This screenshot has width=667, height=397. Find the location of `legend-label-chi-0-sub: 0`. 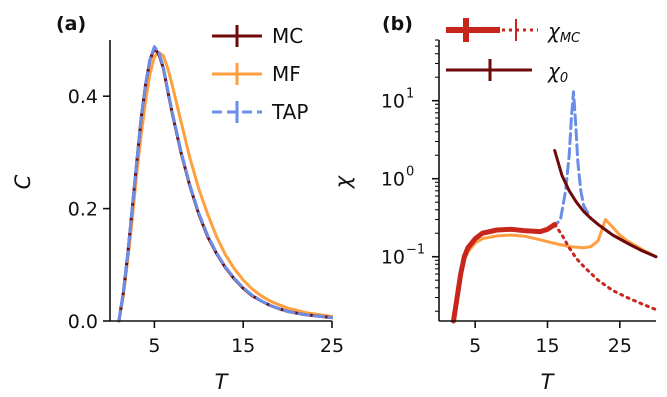

legend-label-chi-0-sub: 0 is located at coordinates (564, 78).